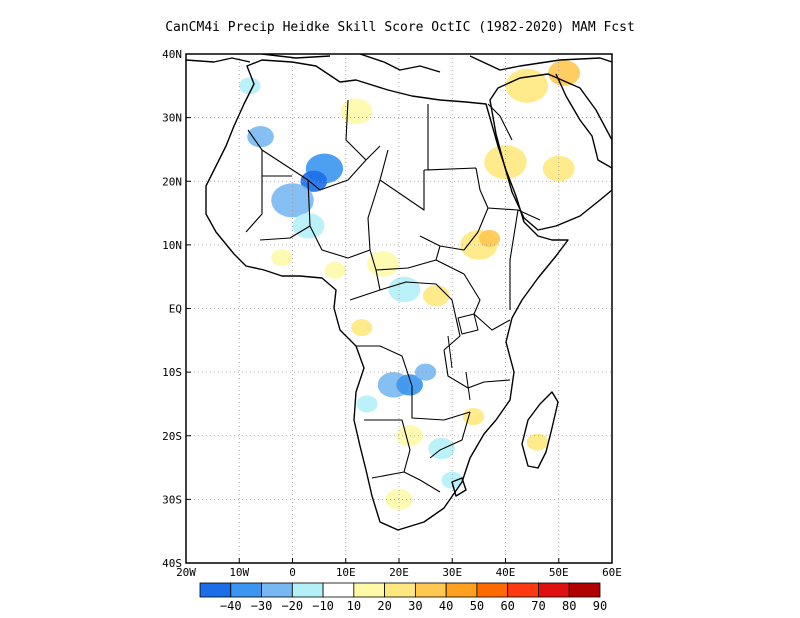 The image size is (800, 618). Describe the element at coordinates (175, 309) in the screenshot. I see `lat-tick-label: EQ` at that location.